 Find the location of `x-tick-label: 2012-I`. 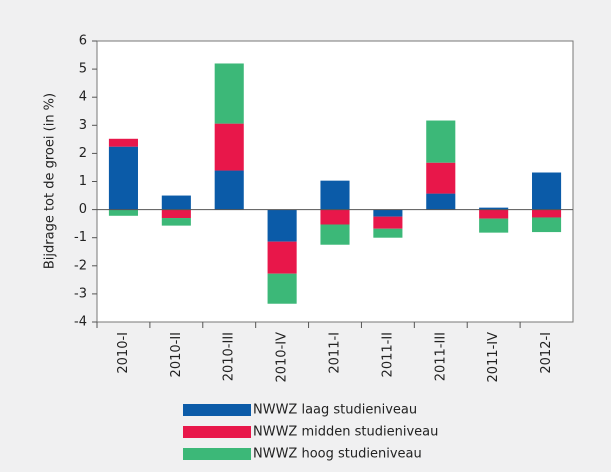

x-tick-label: 2012-I is located at coordinates (546, 353).